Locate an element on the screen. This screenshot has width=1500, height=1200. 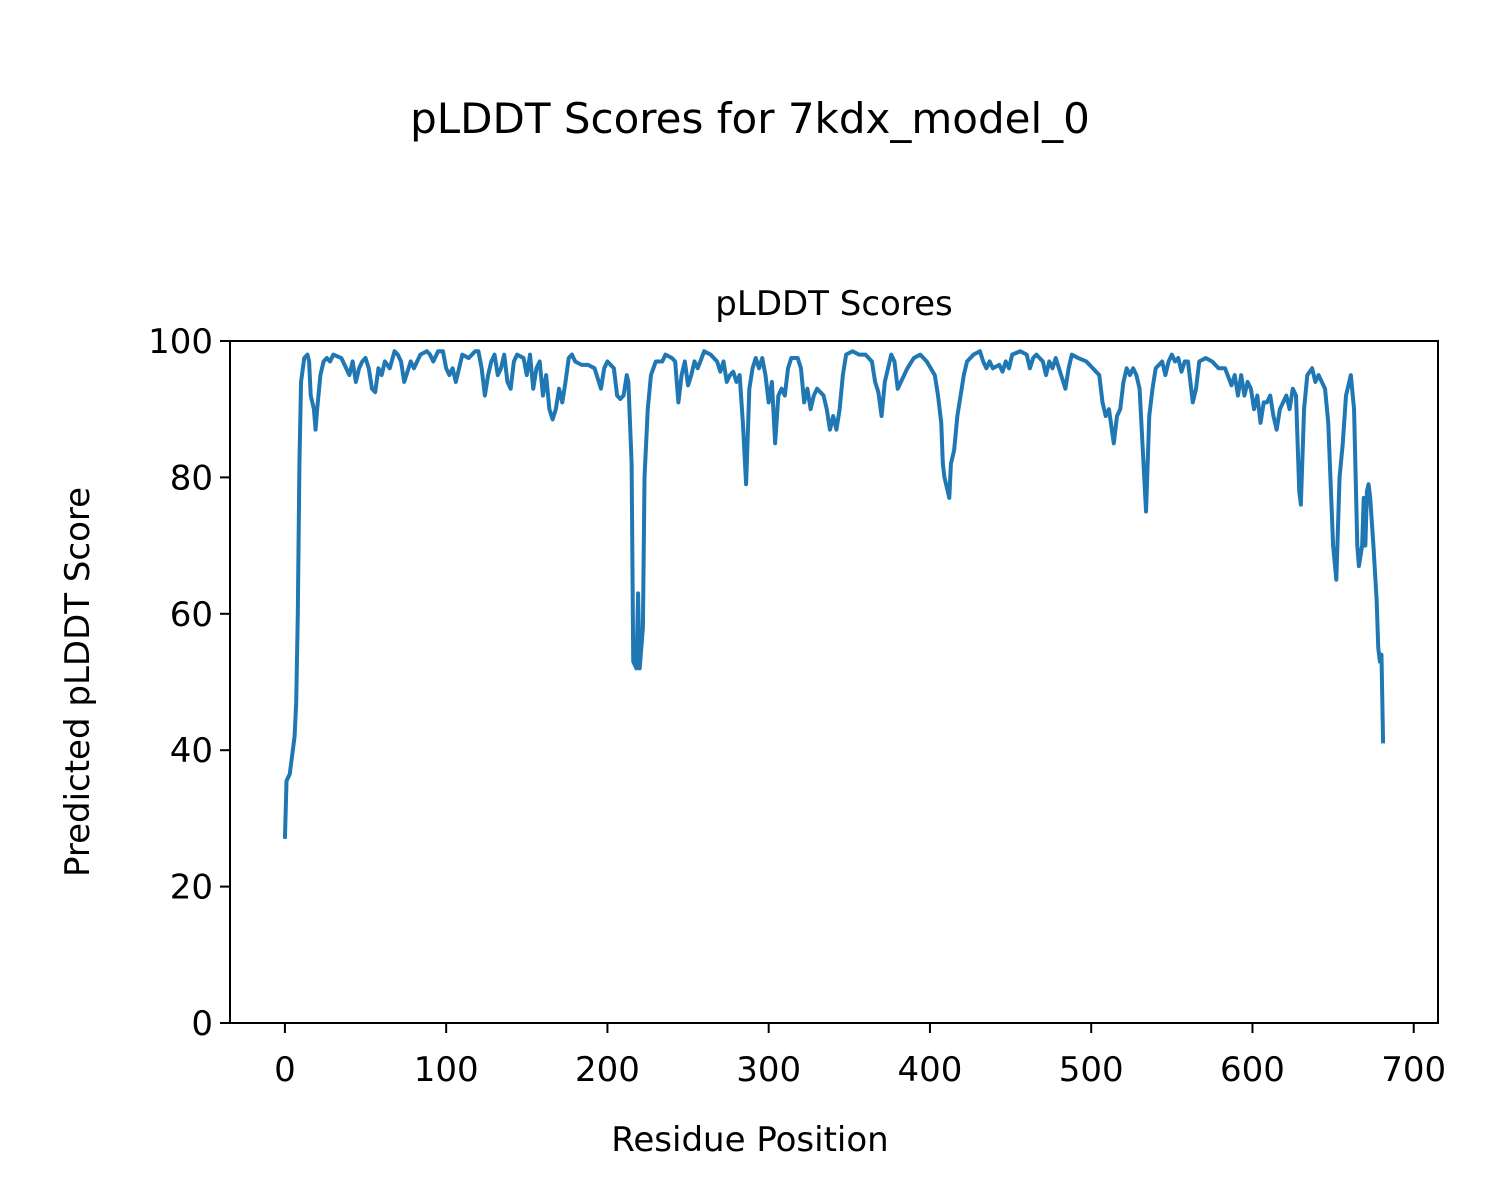
x-tick-label: 300 is located at coordinates (768, 1070).